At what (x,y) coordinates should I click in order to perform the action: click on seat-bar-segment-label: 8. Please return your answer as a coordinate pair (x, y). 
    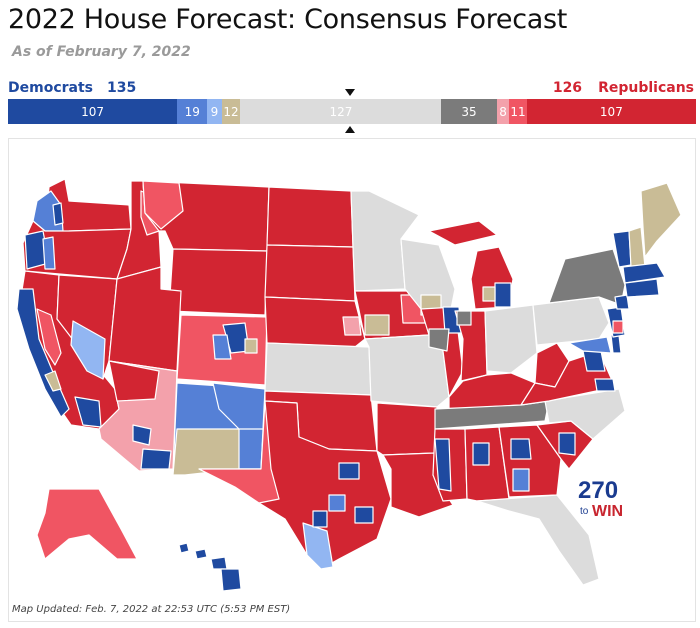
    Looking at the image, I should click on (503, 111).